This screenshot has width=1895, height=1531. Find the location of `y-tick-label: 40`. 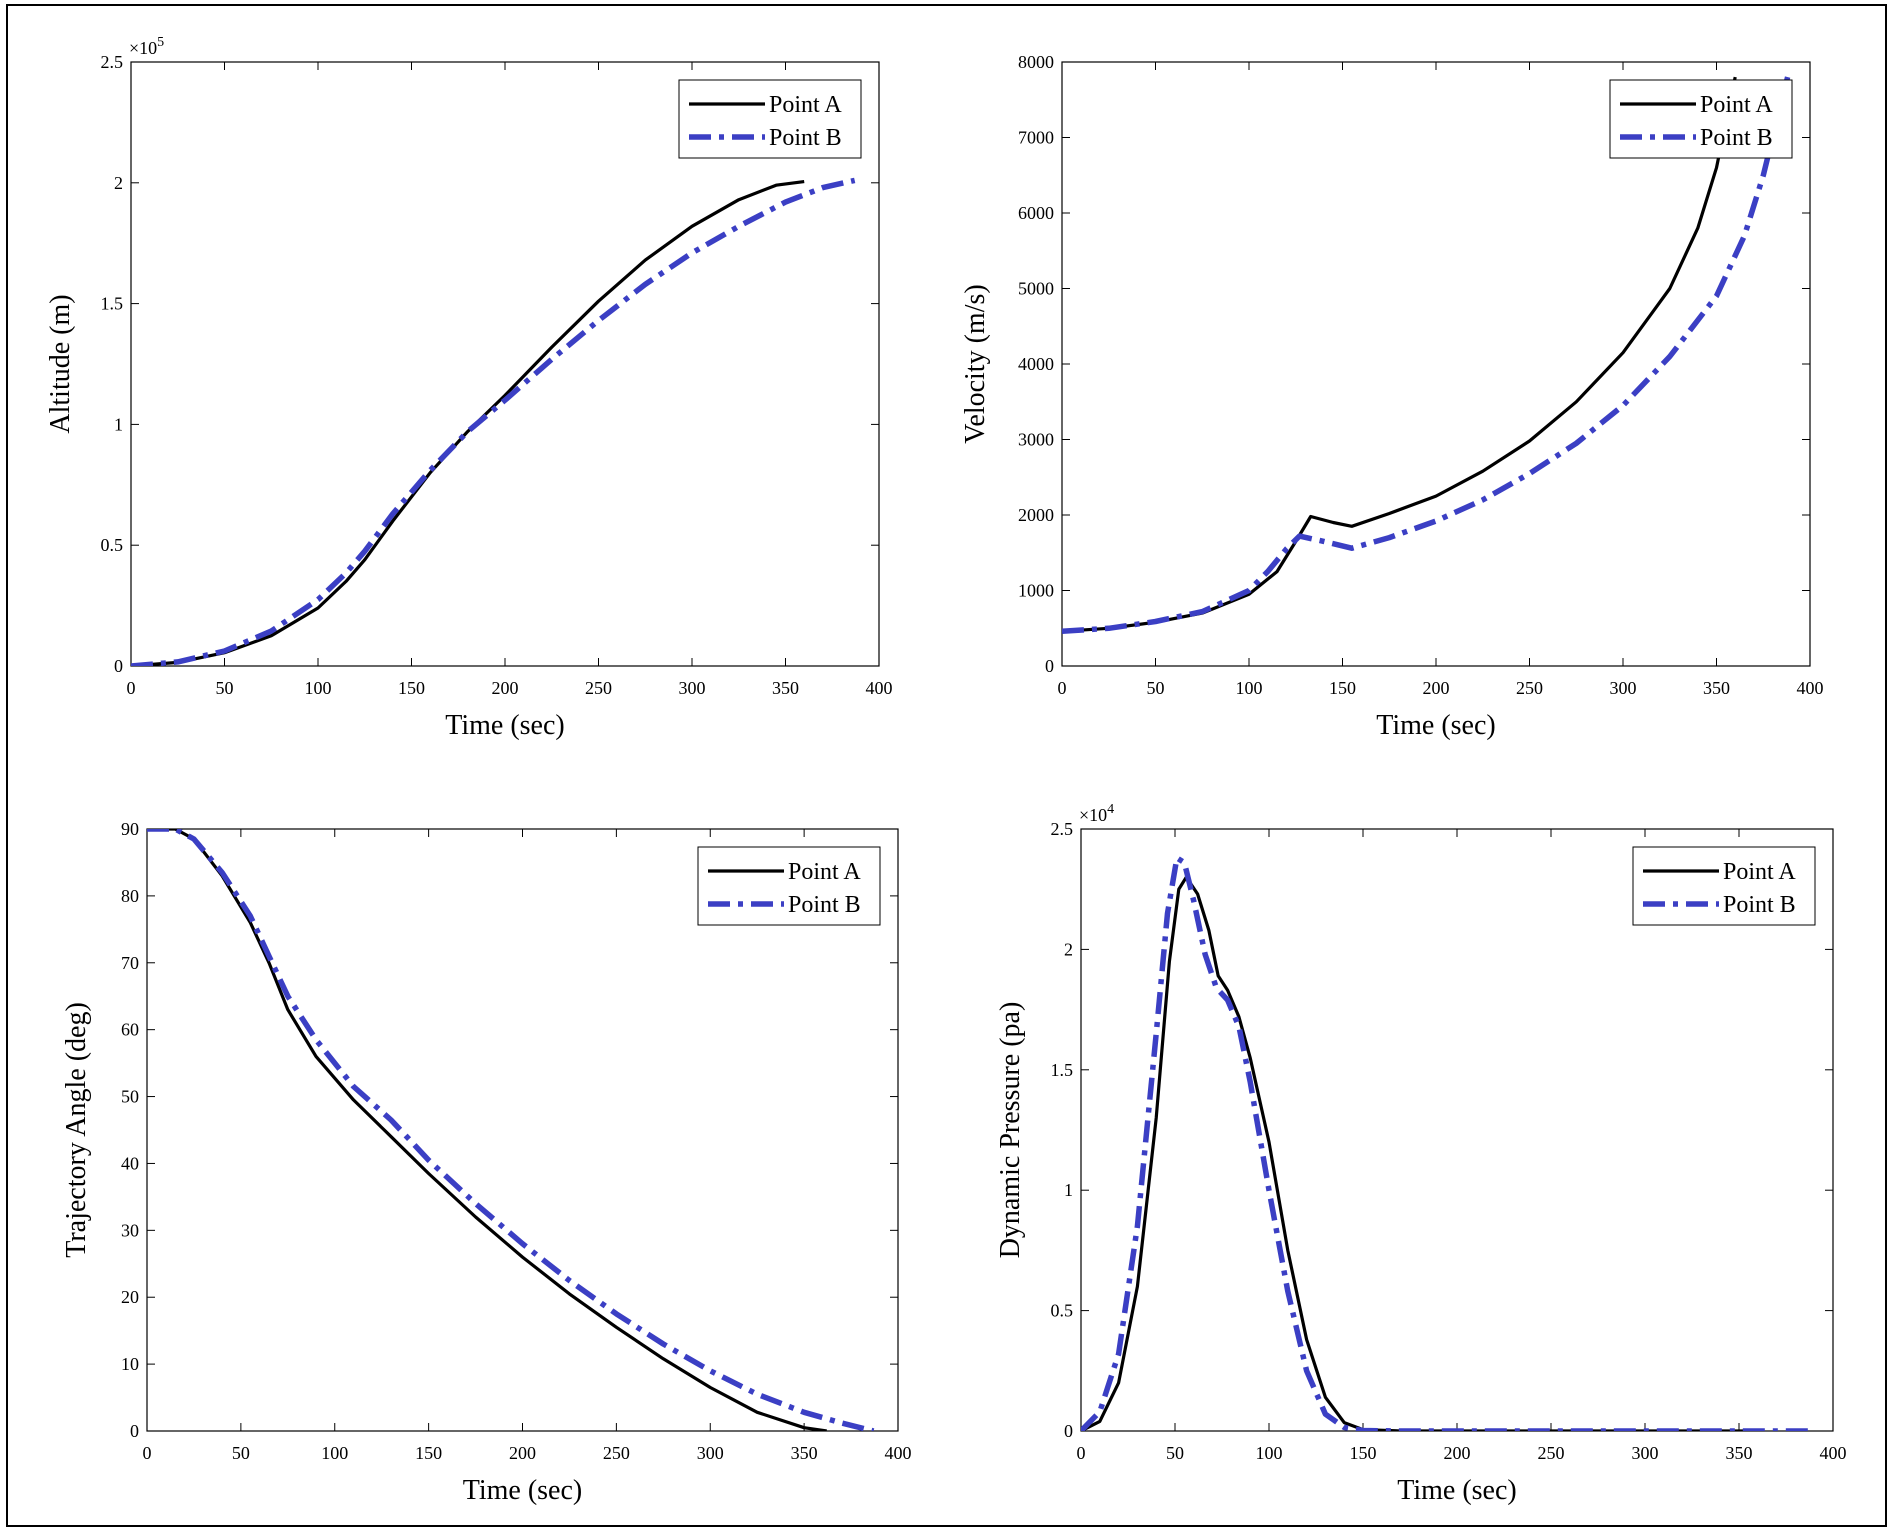

y-tick-label: 40 is located at coordinates (130, 1163).